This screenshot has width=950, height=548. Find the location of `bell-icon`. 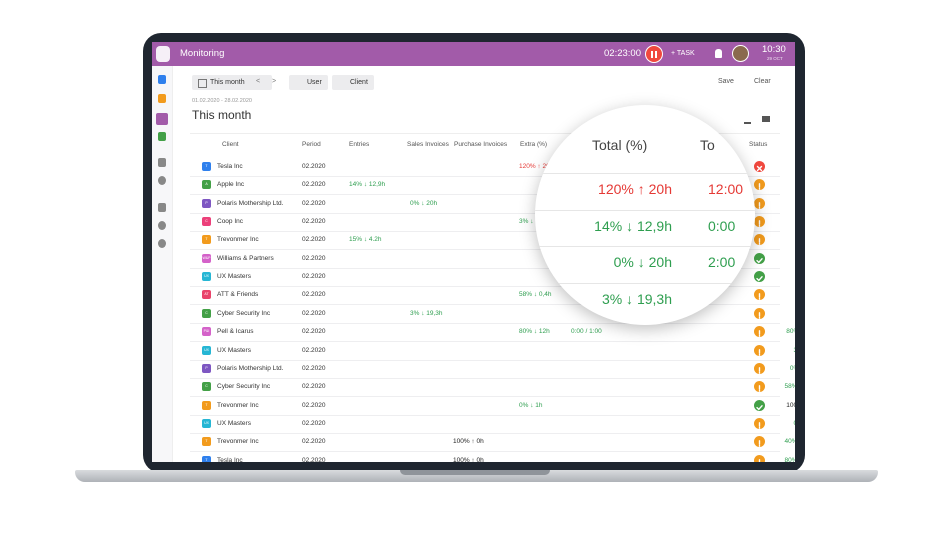

bell-icon is located at coordinates (718, 53).